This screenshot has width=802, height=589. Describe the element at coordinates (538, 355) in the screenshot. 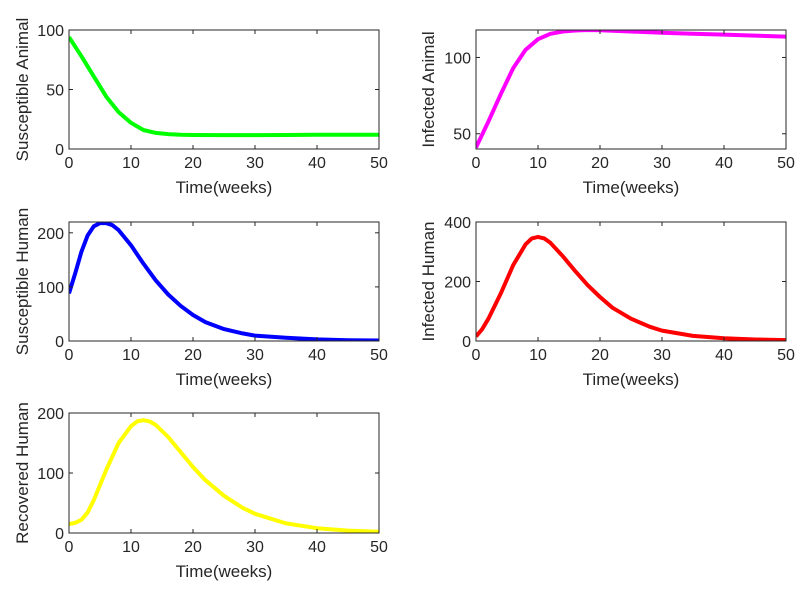

I see `infected-human-x-tick-label: 10` at that location.